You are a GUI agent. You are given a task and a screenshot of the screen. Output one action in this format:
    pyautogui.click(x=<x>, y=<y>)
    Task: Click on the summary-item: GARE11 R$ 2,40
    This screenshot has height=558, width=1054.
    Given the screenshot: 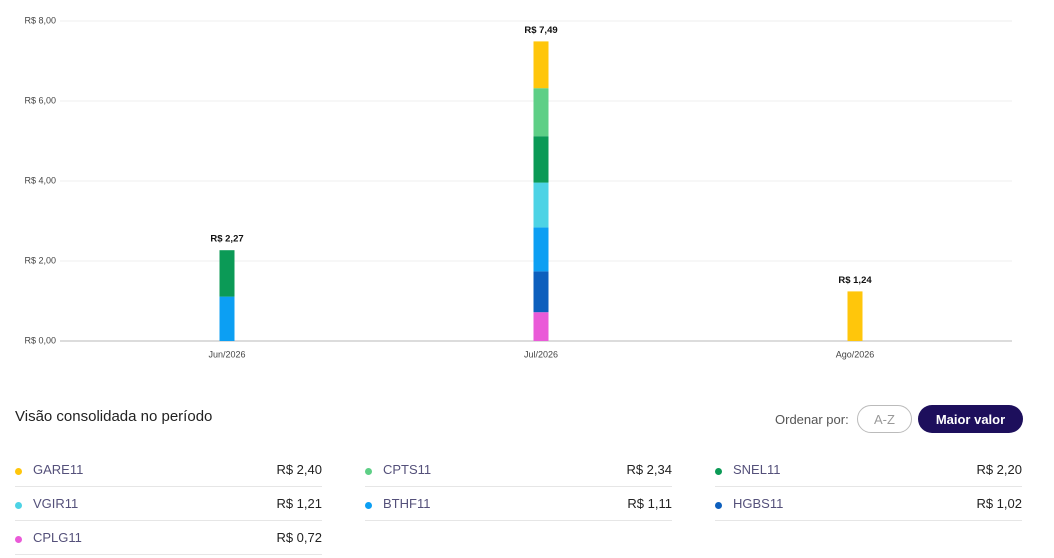 What is the action you would take?
    pyautogui.click(x=168, y=470)
    